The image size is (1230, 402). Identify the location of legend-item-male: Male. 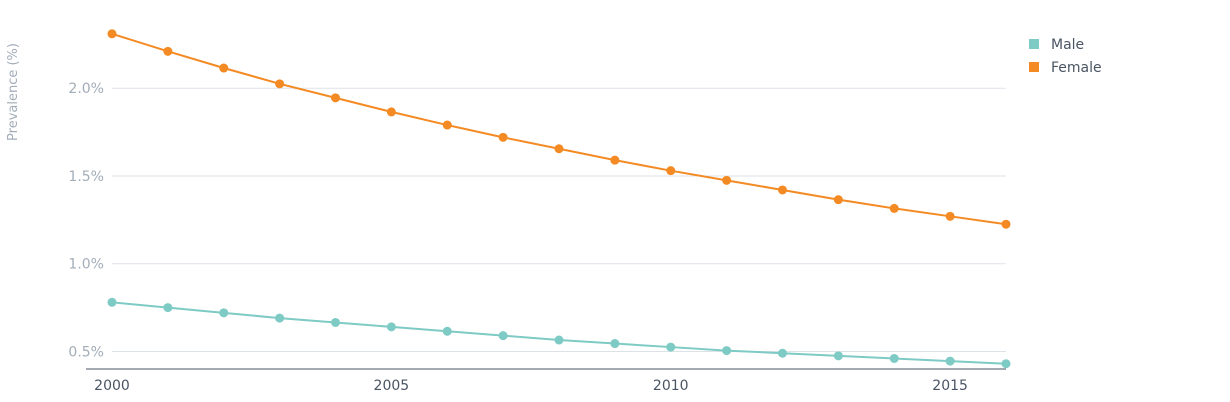
(1056, 45).